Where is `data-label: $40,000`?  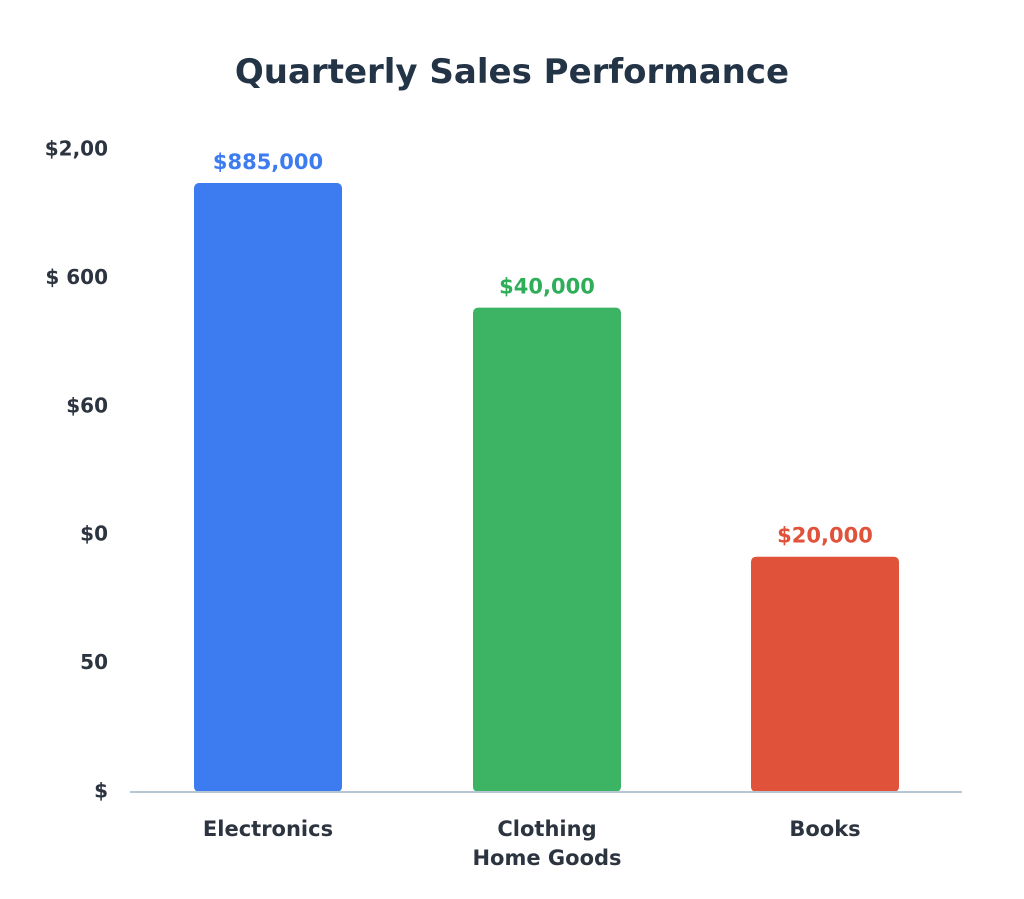
data-label: $40,000 is located at coordinates (547, 287).